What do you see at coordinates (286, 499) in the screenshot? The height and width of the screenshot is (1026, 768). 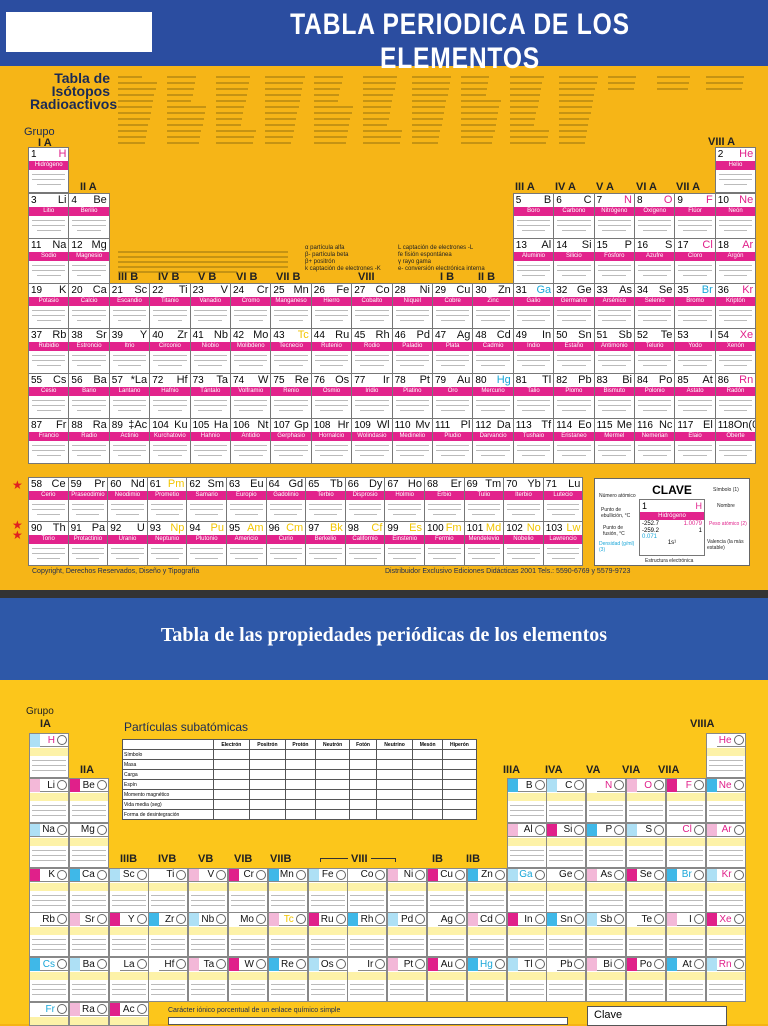 I see `element-cell: 64 Gd Gadolinio` at bounding box center [286, 499].